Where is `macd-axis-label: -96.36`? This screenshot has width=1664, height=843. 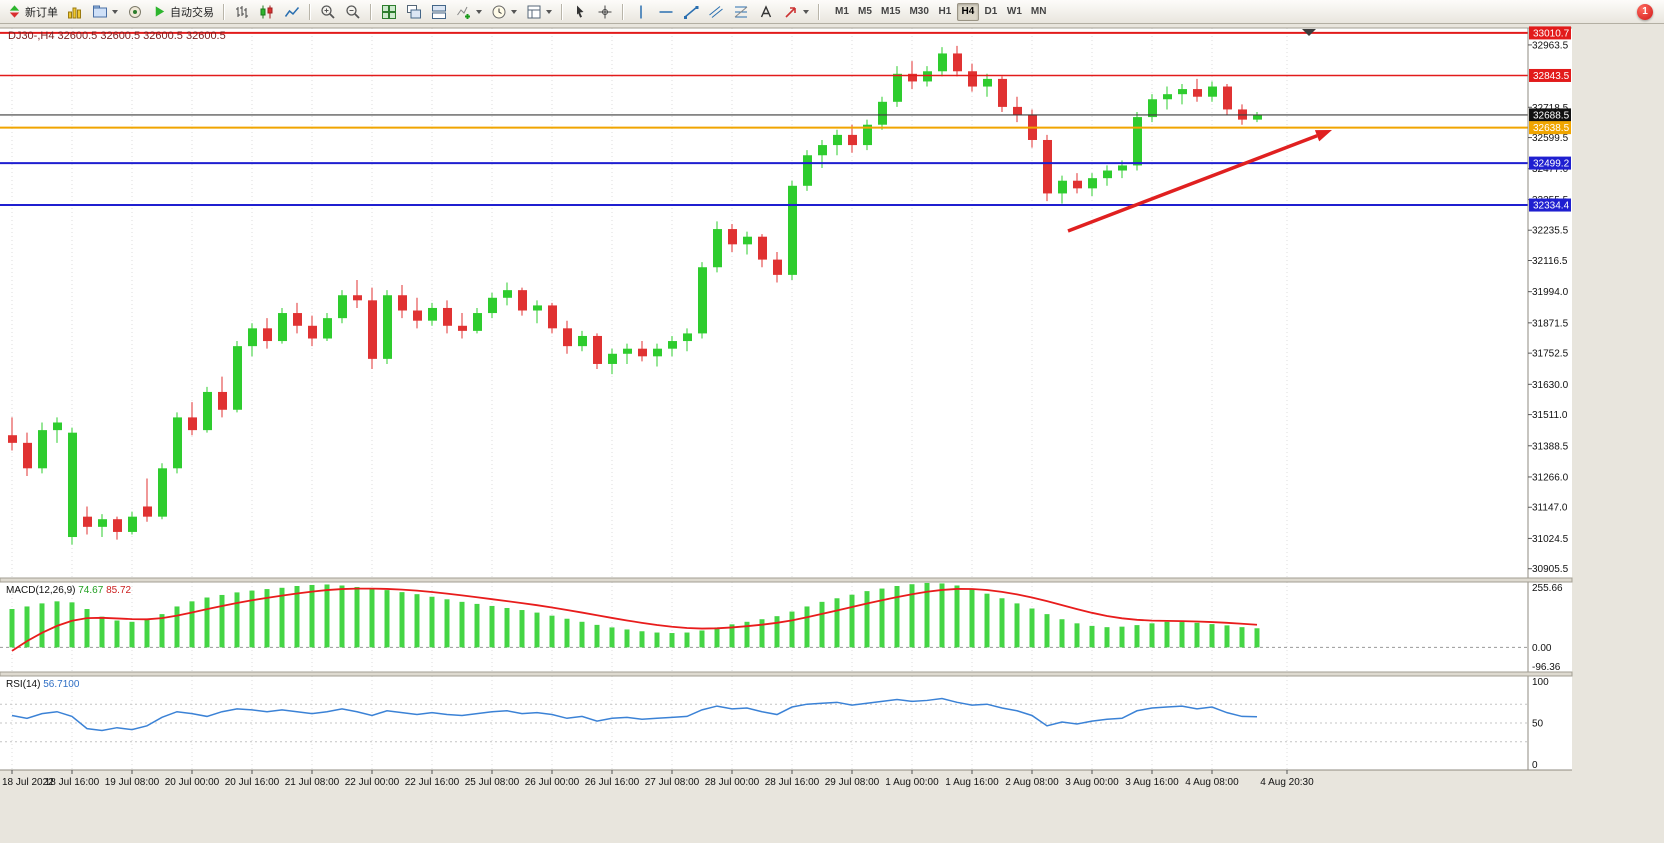
macd-axis-label: -96.36 is located at coordinates (1546, 667).